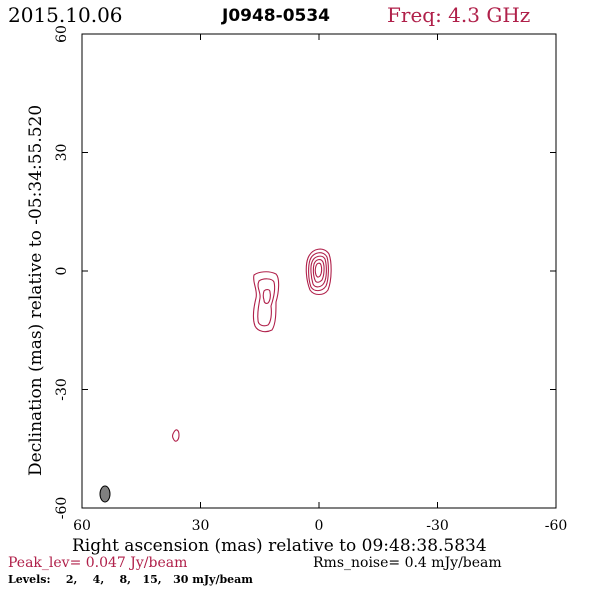 This screenshot has height=590, width=590. Describe the element at coordinates (97, 563) in the screenshot. I see `peak-level: Peak_lev= 0.047 Jy/beam` at that location.